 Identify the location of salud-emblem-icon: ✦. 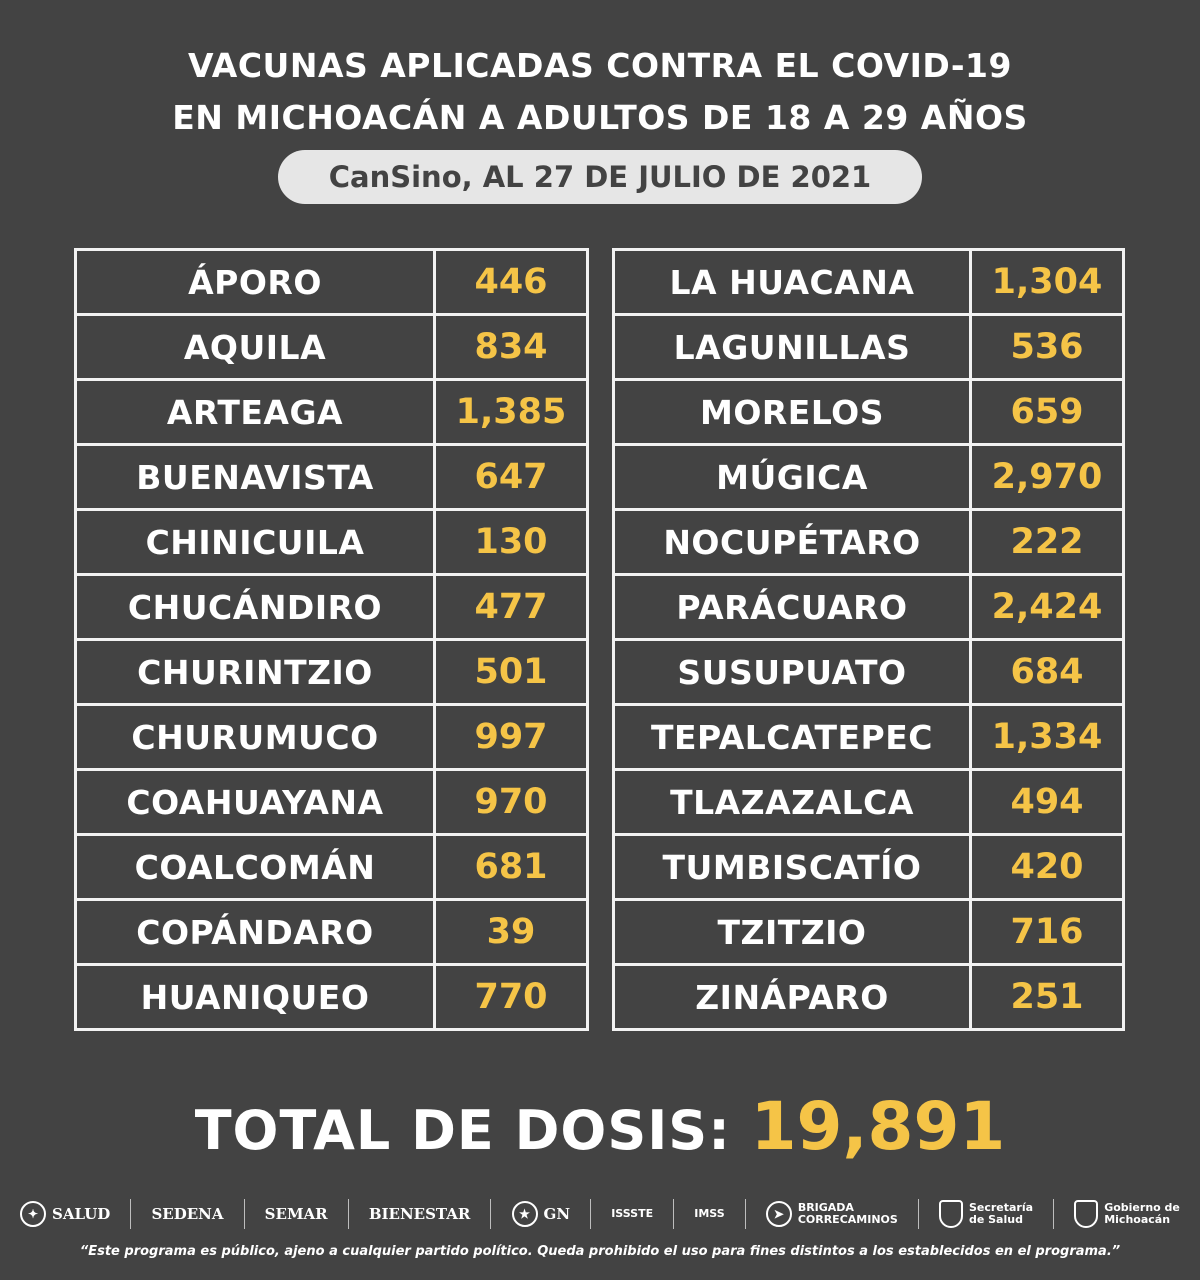
(33, 1214).